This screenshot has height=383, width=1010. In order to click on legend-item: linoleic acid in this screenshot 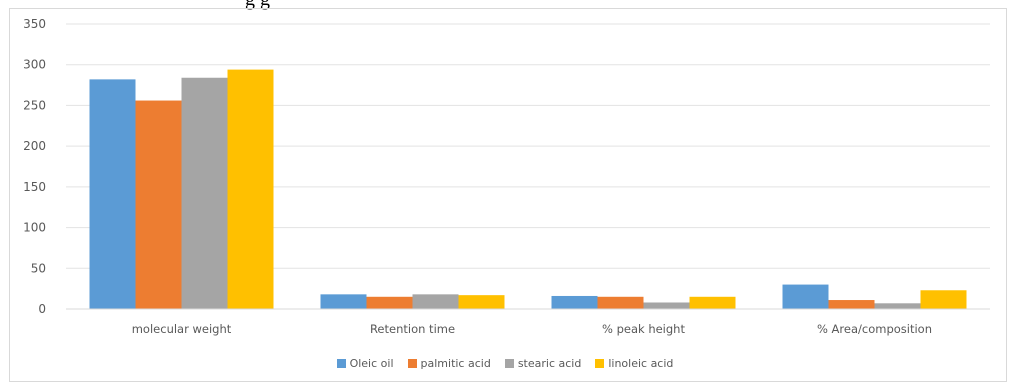, I will do `click(634, 363)`.